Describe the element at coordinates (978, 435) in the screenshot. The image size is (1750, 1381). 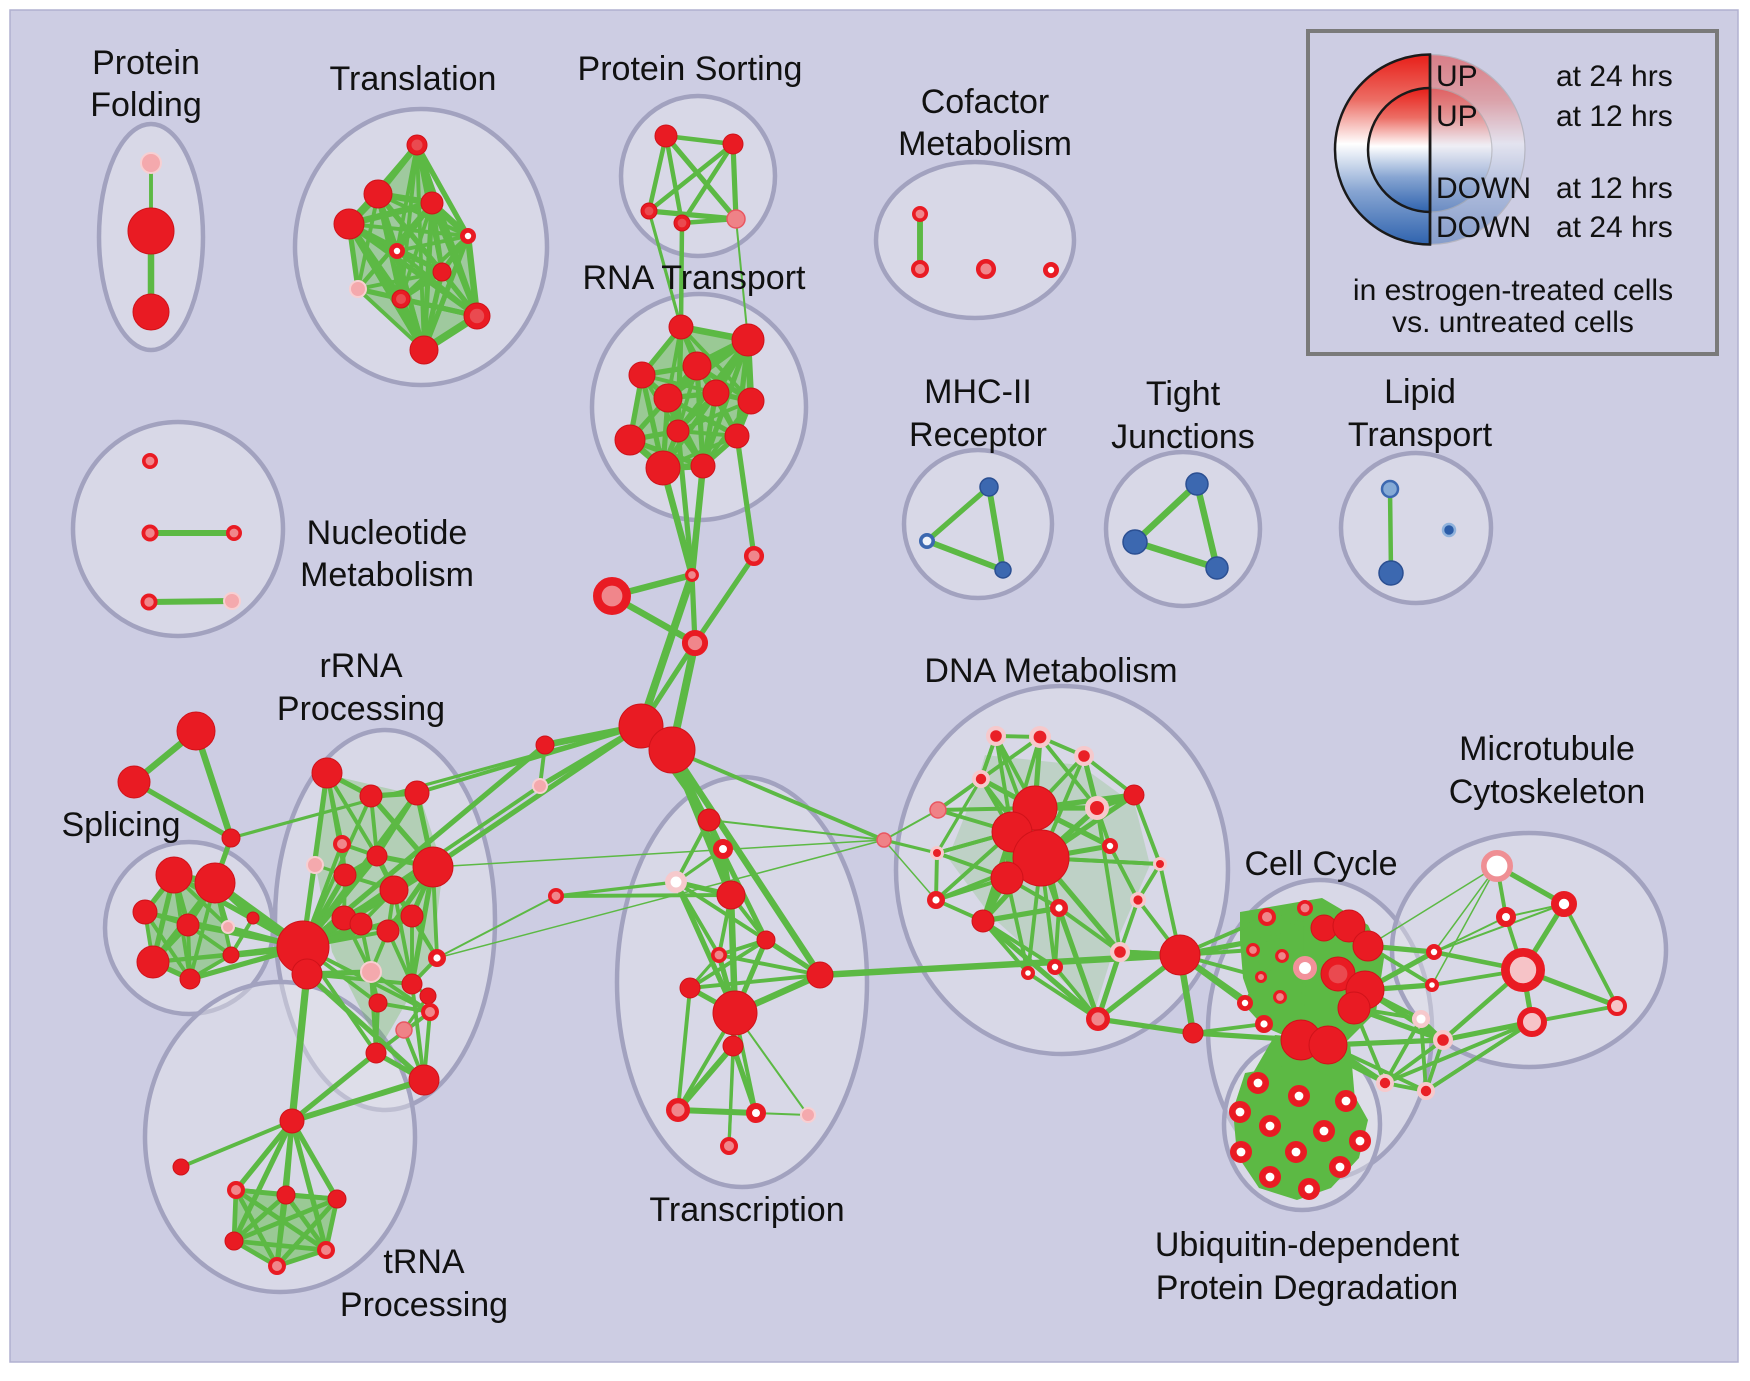
I see `svg-text: Receptor` at that location.